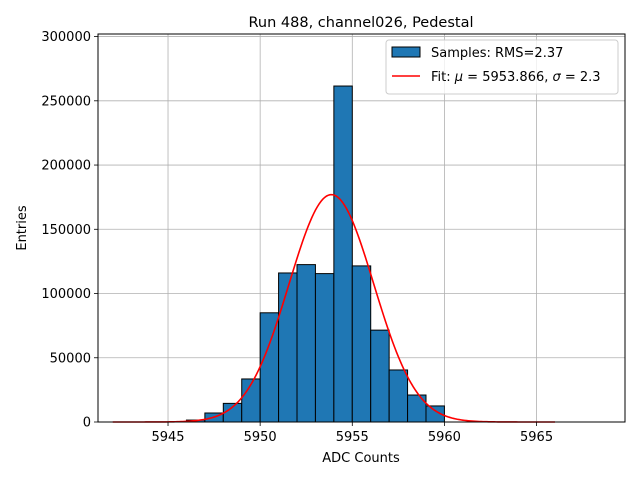 The height and width of the screenshot is (480, 640). Describe the element at coordinates (260, 437) in the screenshot. I see `x-tick-label: 5950` at that location.